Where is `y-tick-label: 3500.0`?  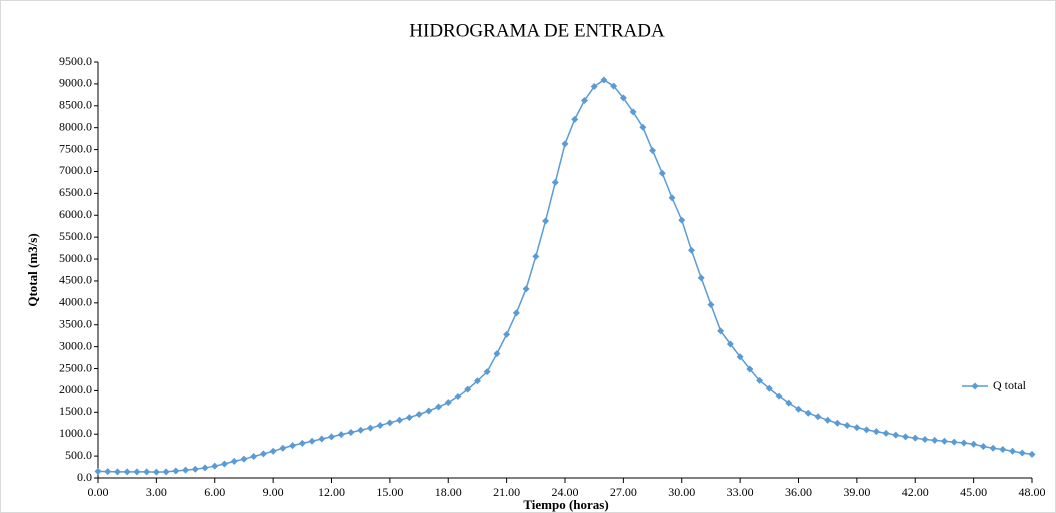 y-tick-label: 3500.0 is located at coordinates (75, 323).